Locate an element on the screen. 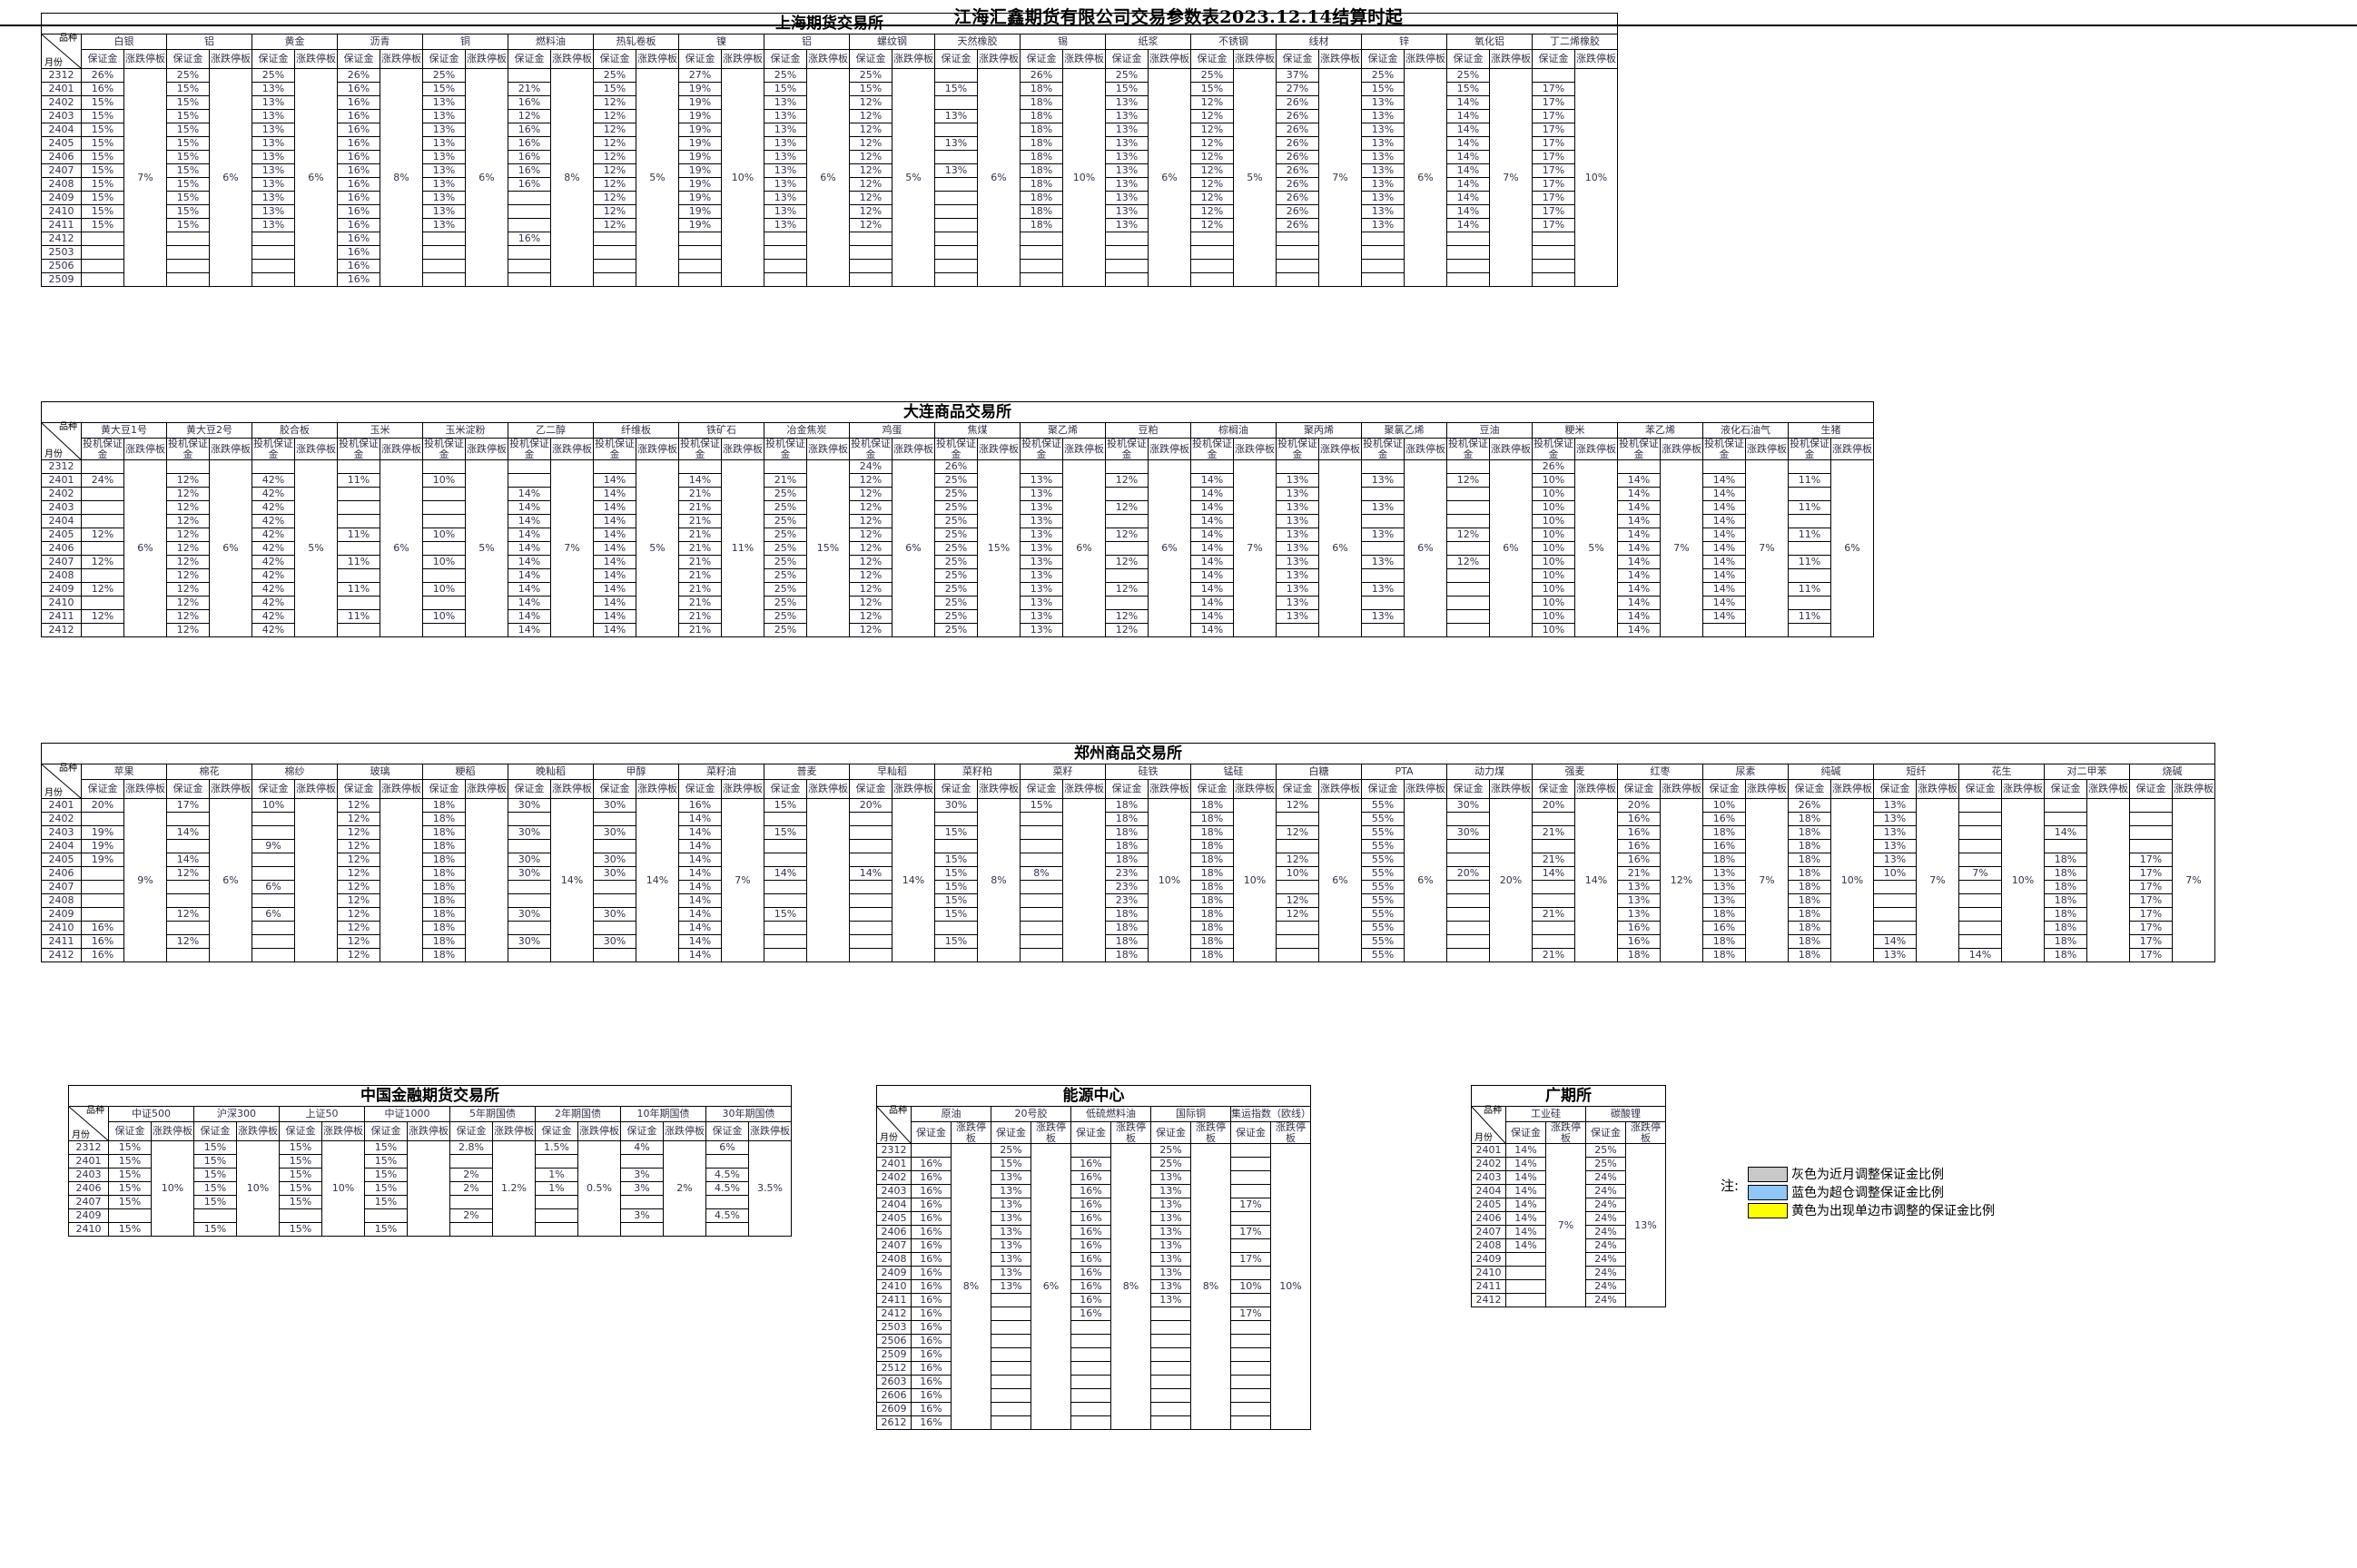 Image resolution: width=2357 pixels, height=1568 pixels. margin-cell: 20% is located at coordinates (1468, 874).